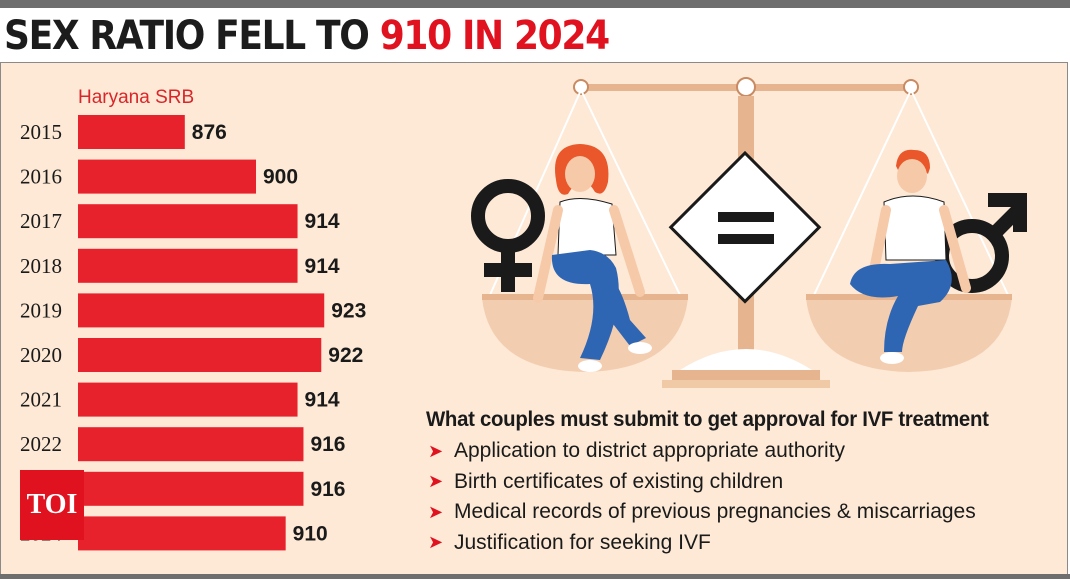  Describe the element at coordinates (182, 533) in the screenshot. I see `bar-2024` at that location.